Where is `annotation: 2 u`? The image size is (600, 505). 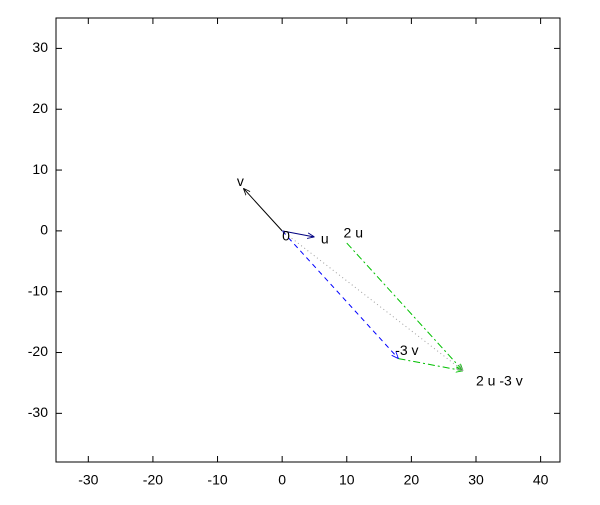 annotation: 2 u is located at coordinates (353, 233).